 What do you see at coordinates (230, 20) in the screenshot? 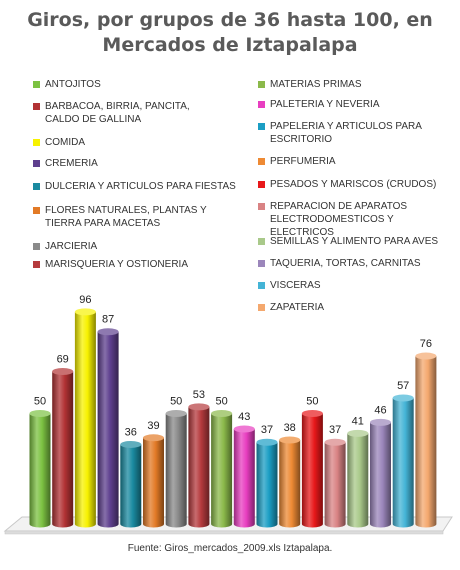
I see `chart-title-line1: Giros, por grupos de 36 hasta 100, en` at bounding box center [230, 20].